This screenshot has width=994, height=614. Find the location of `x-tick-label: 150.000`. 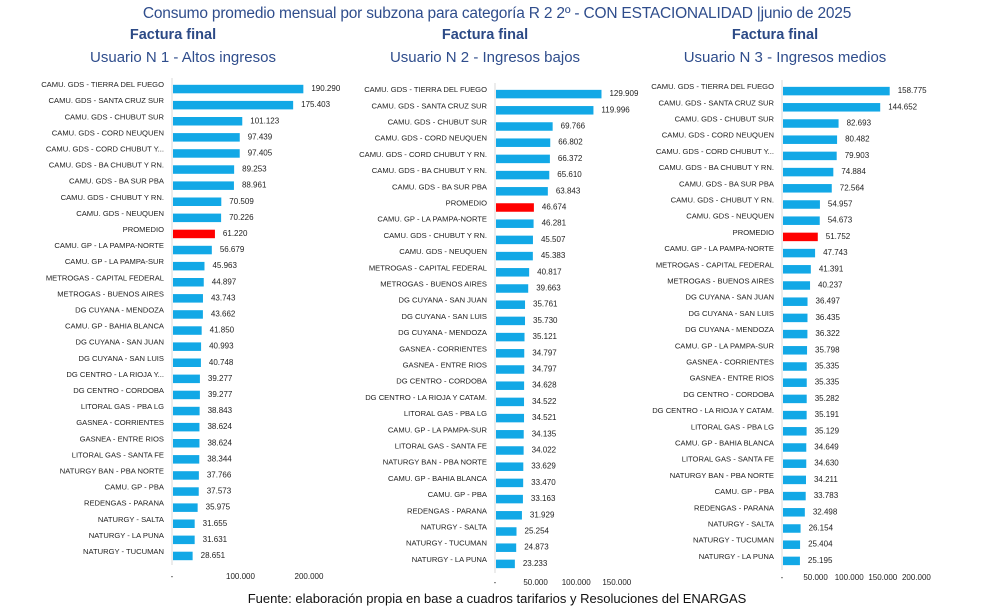

x-tick-label: 150.000 is located at coordinates (882, 577).